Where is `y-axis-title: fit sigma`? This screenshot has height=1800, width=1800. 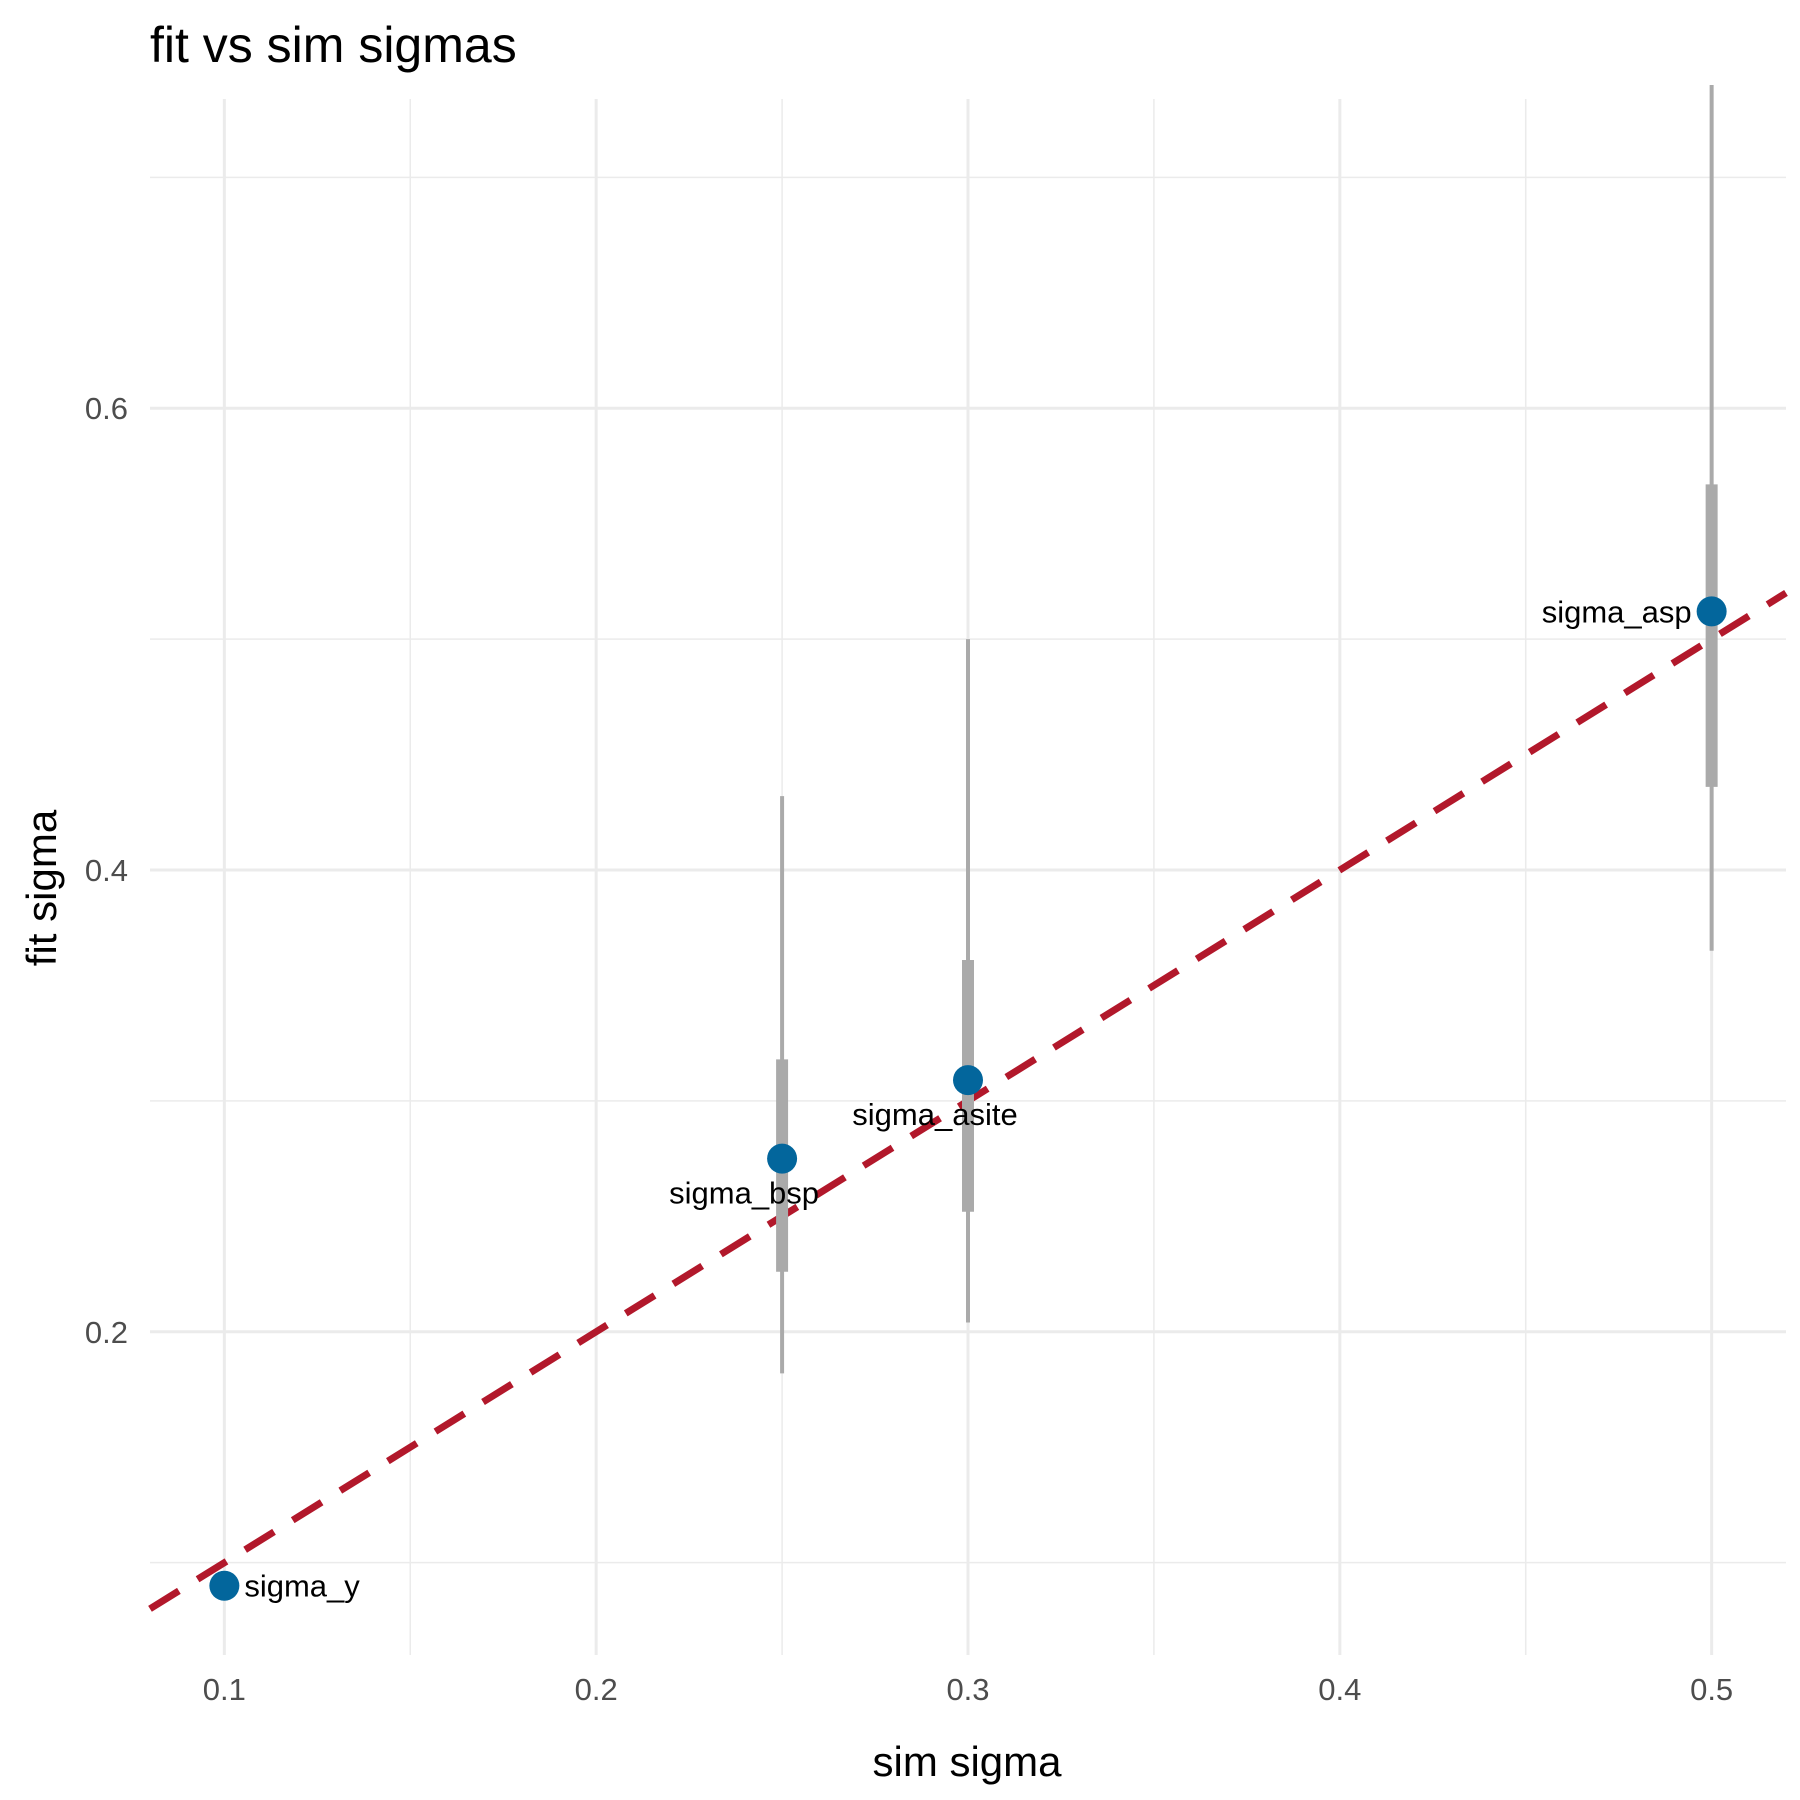 y-axis-title: fit sigma is located at coordinates (41, 887).